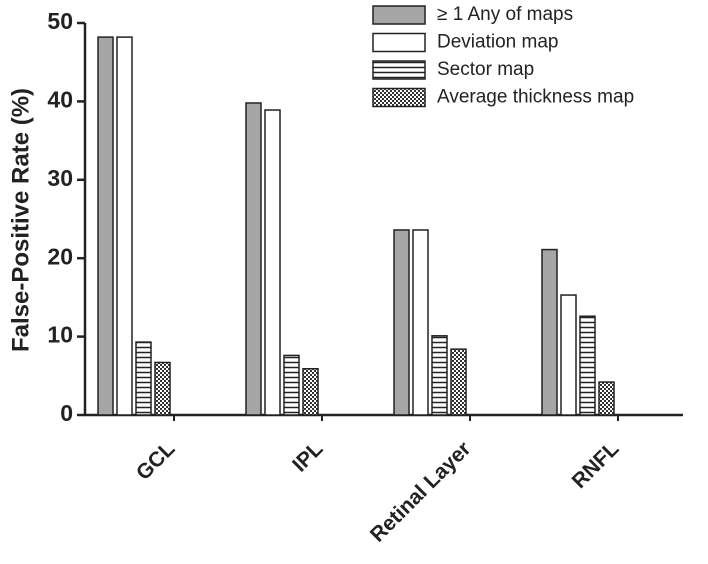 The width and height of the screenshot is (708, 564). What do you see at coordinates (535, 97) in the screenshot?
I see `legend-label: Average thickness map` at bounding box center [535, 97].